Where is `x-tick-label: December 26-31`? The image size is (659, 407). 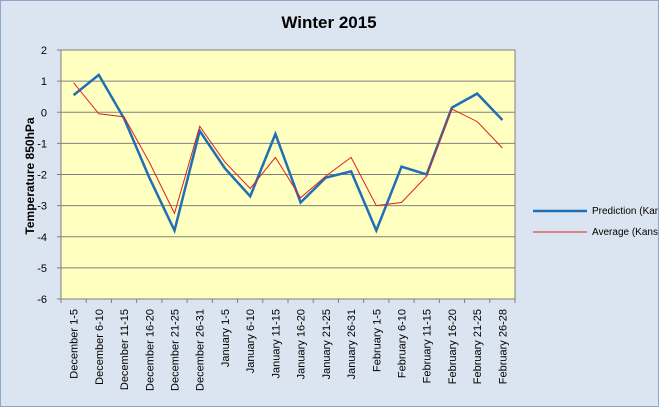 x-tick-label: December 26-31 is located at coordinates (201, 350).